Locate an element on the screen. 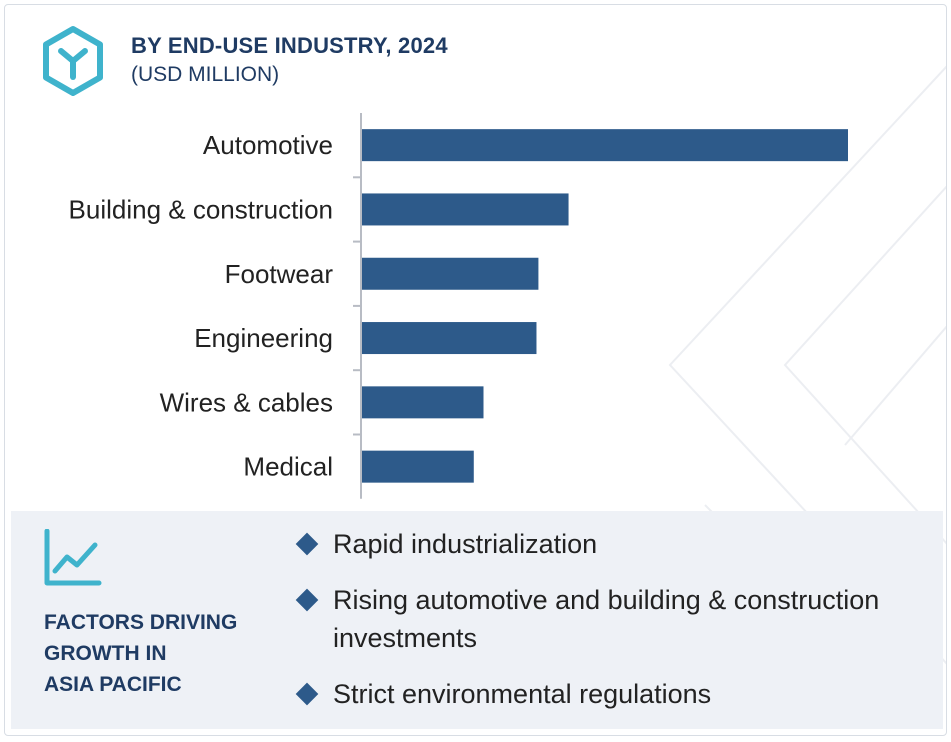 Image resolution: width=951 pixels, height=742 pixels. factor-text: Rapid industrialization is located at coordinates (465, 544).